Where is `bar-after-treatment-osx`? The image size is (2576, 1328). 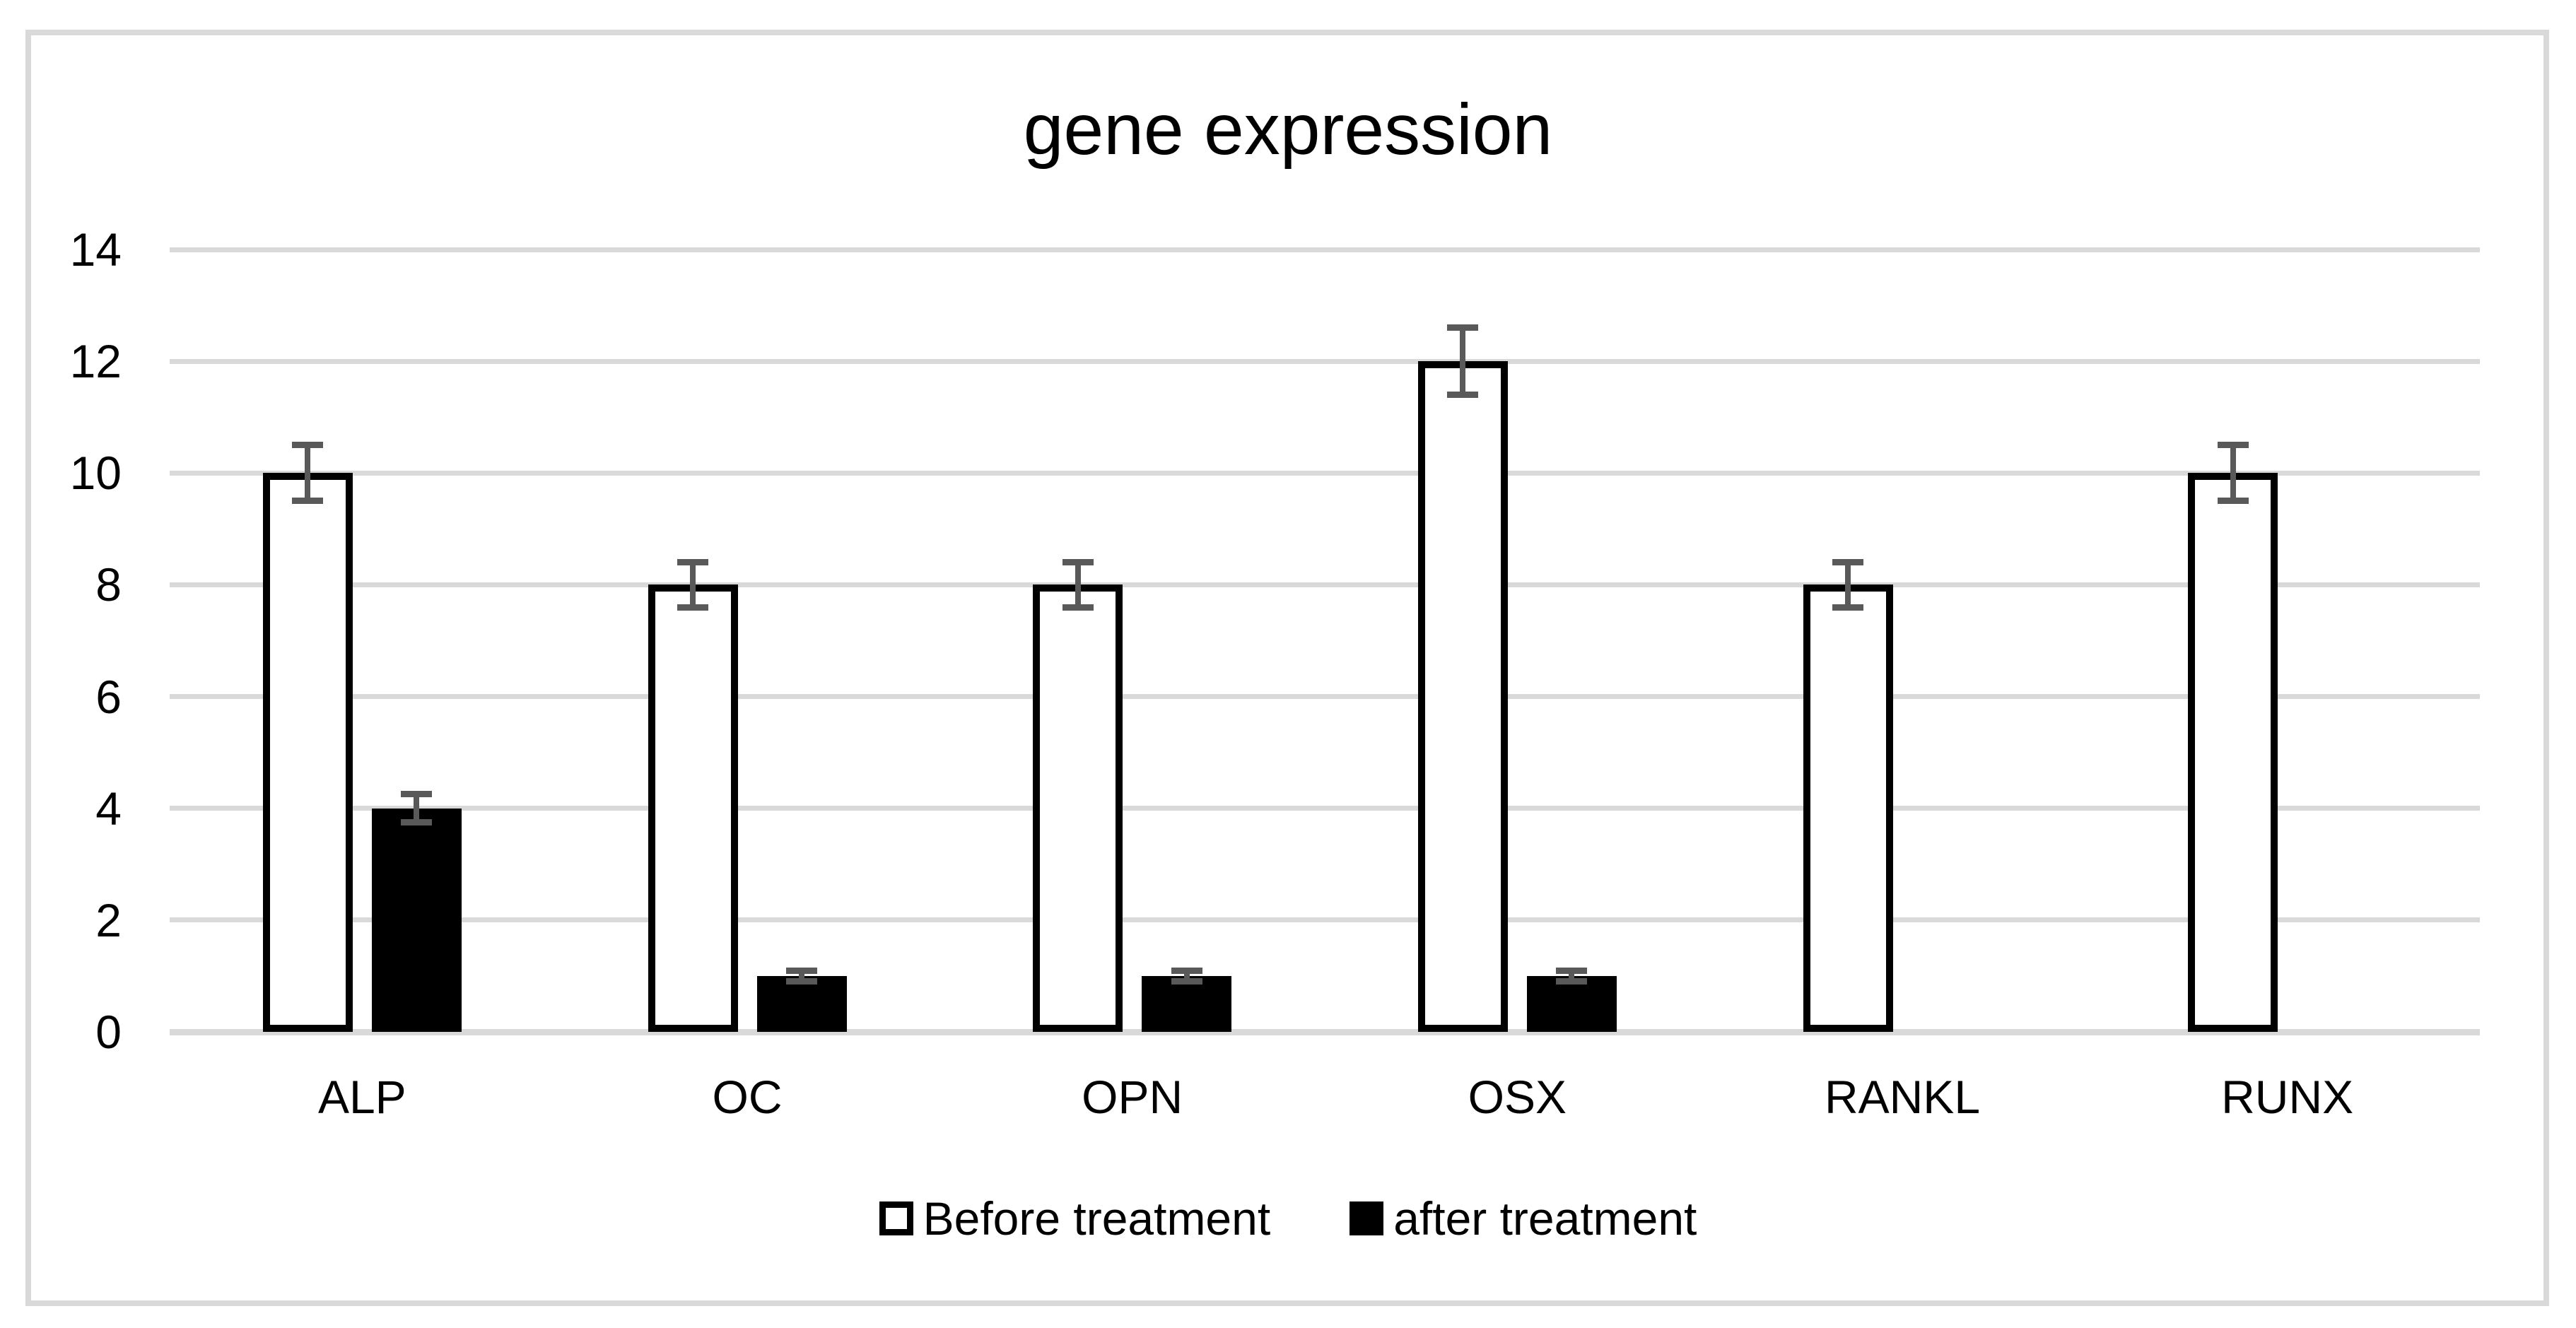 bar-after-treatment-osx is located at coordinates (1572, 1003).